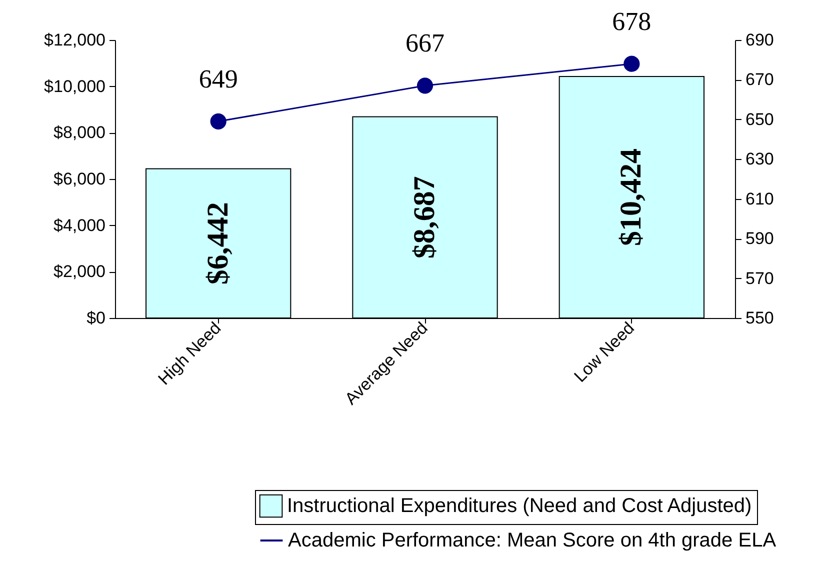  Describe the element at coordinates (218, 79) in the screenshot. I see `data-label: 649` at that location.